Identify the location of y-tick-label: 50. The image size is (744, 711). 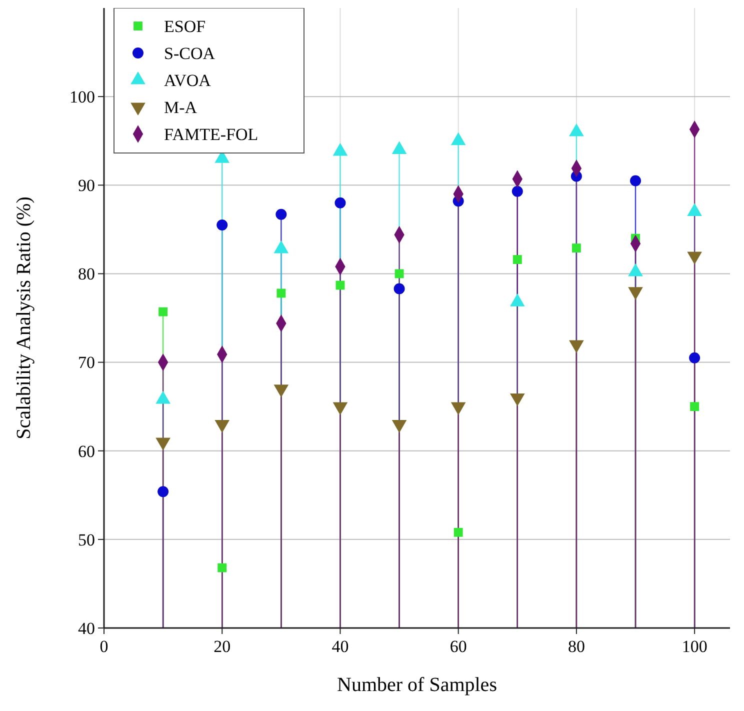
(86, 540).